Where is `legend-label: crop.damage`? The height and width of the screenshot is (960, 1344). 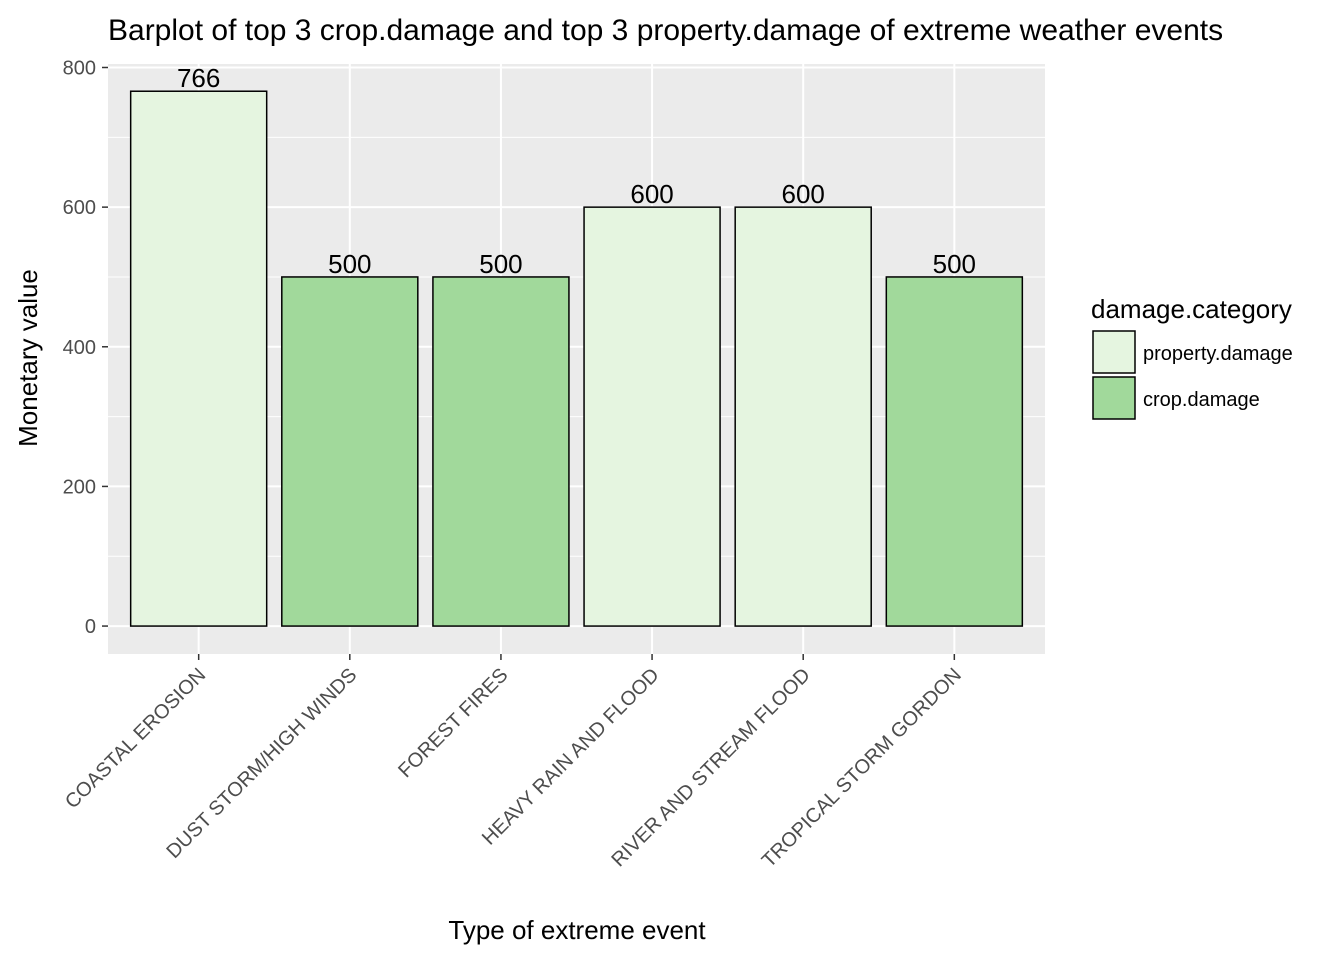 legend-label: crop.damage is located at coordinates (1201, 400).